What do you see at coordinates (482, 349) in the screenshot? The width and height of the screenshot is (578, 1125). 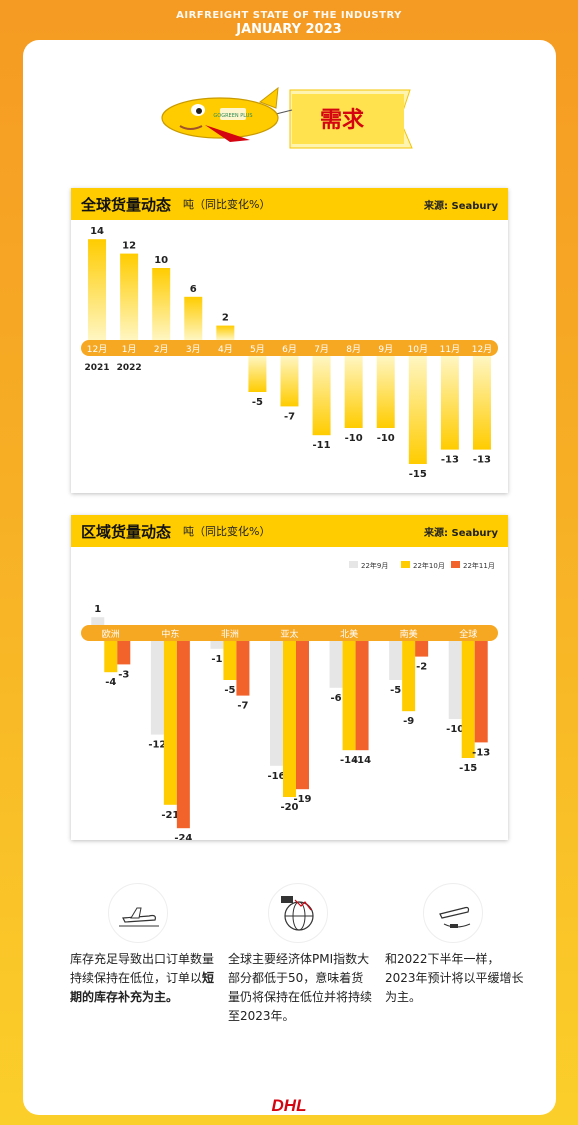 I see `tick-label: 12月` at bounding box center [482, 349].